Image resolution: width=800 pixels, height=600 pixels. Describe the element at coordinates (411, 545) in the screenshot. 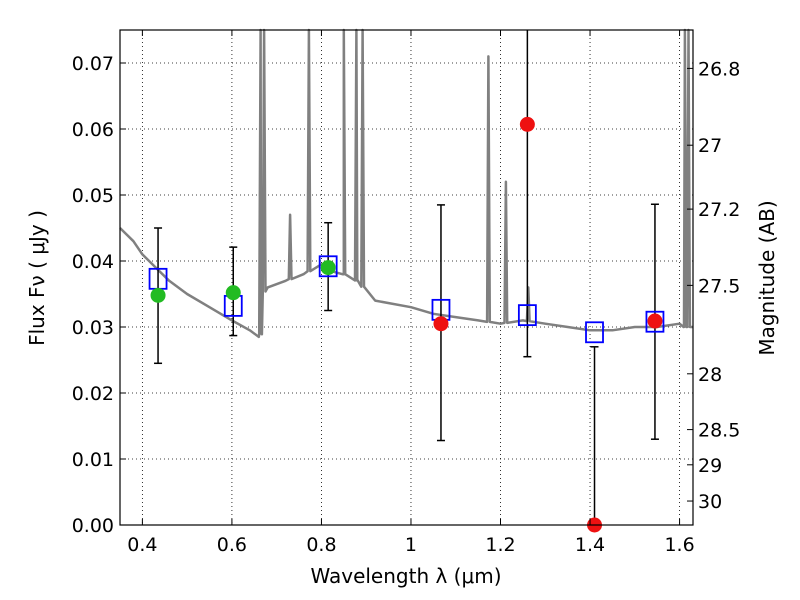

I see `x-tick-label: 1` at that location.